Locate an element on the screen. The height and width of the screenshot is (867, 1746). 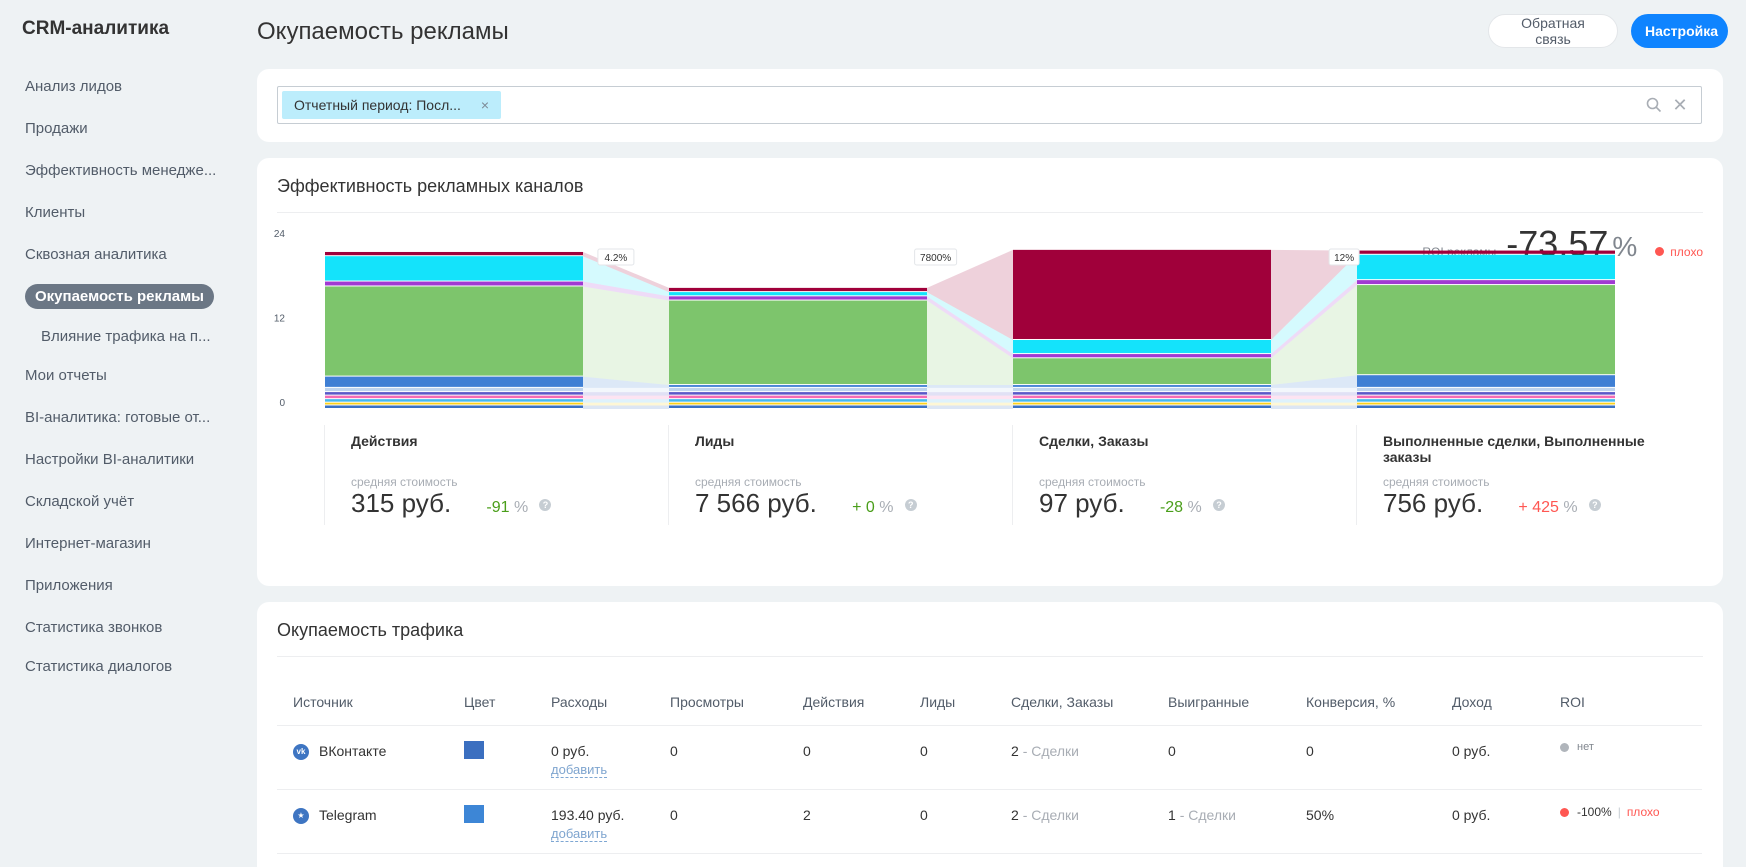
stage-delta-value: + 0 is located at coordinates (863, 507).